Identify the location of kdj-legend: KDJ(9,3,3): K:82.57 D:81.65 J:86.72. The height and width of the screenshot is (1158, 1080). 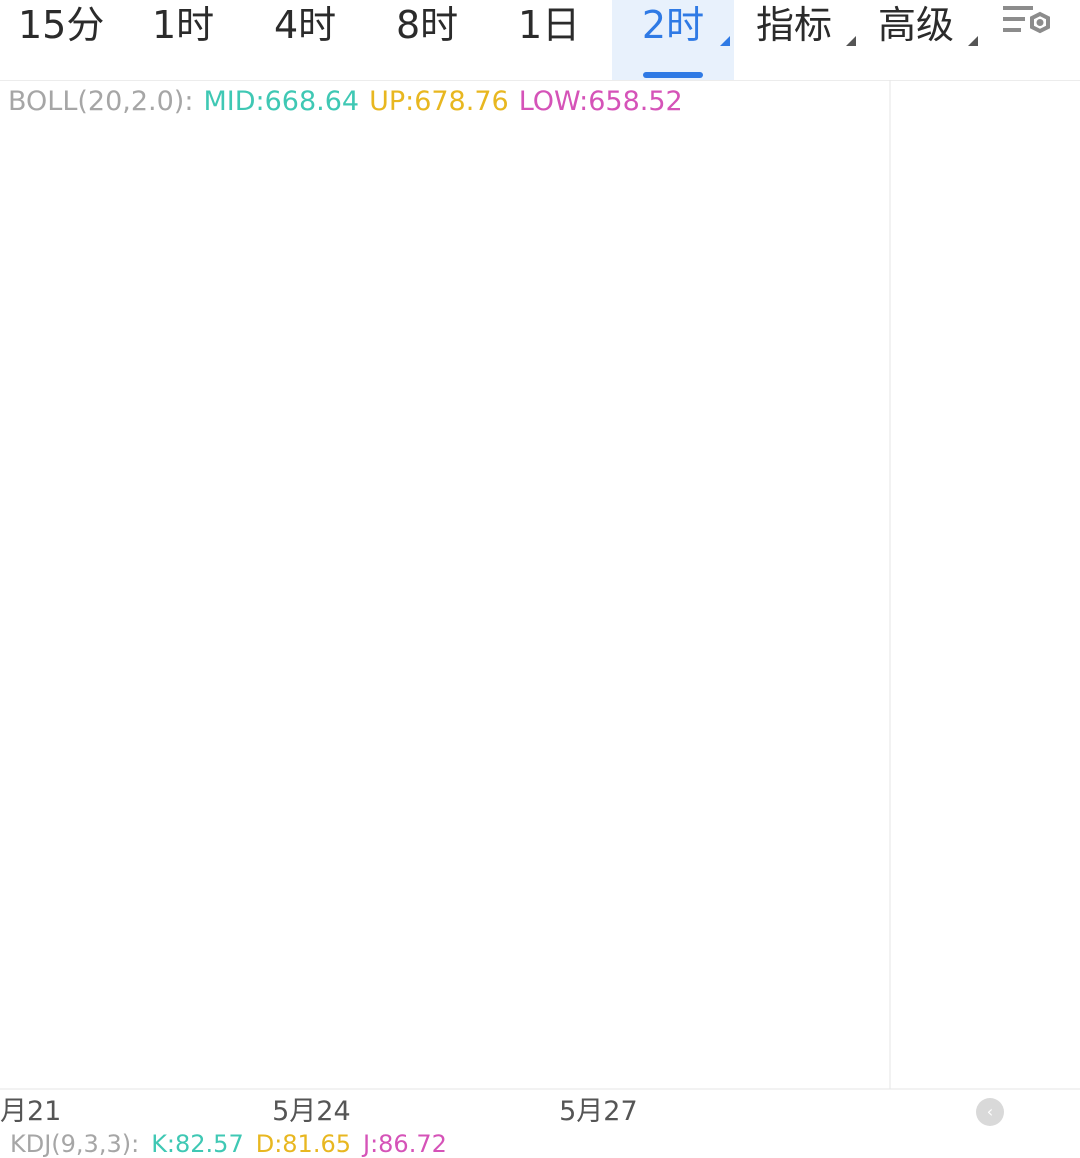
(234, 1144).